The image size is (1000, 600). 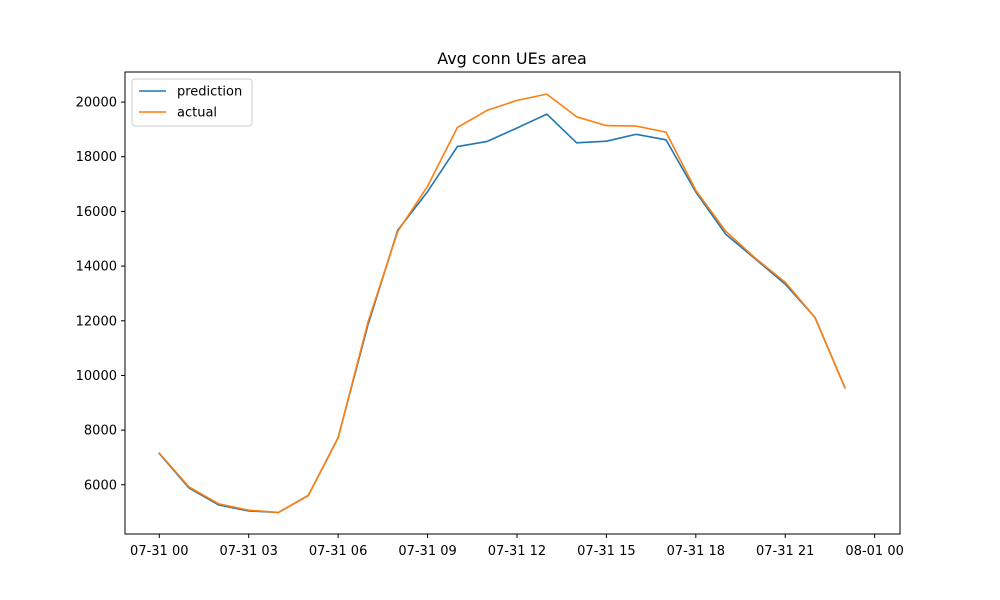 I want to click on y-tick-label: 14000, so click(x=96, y=267).